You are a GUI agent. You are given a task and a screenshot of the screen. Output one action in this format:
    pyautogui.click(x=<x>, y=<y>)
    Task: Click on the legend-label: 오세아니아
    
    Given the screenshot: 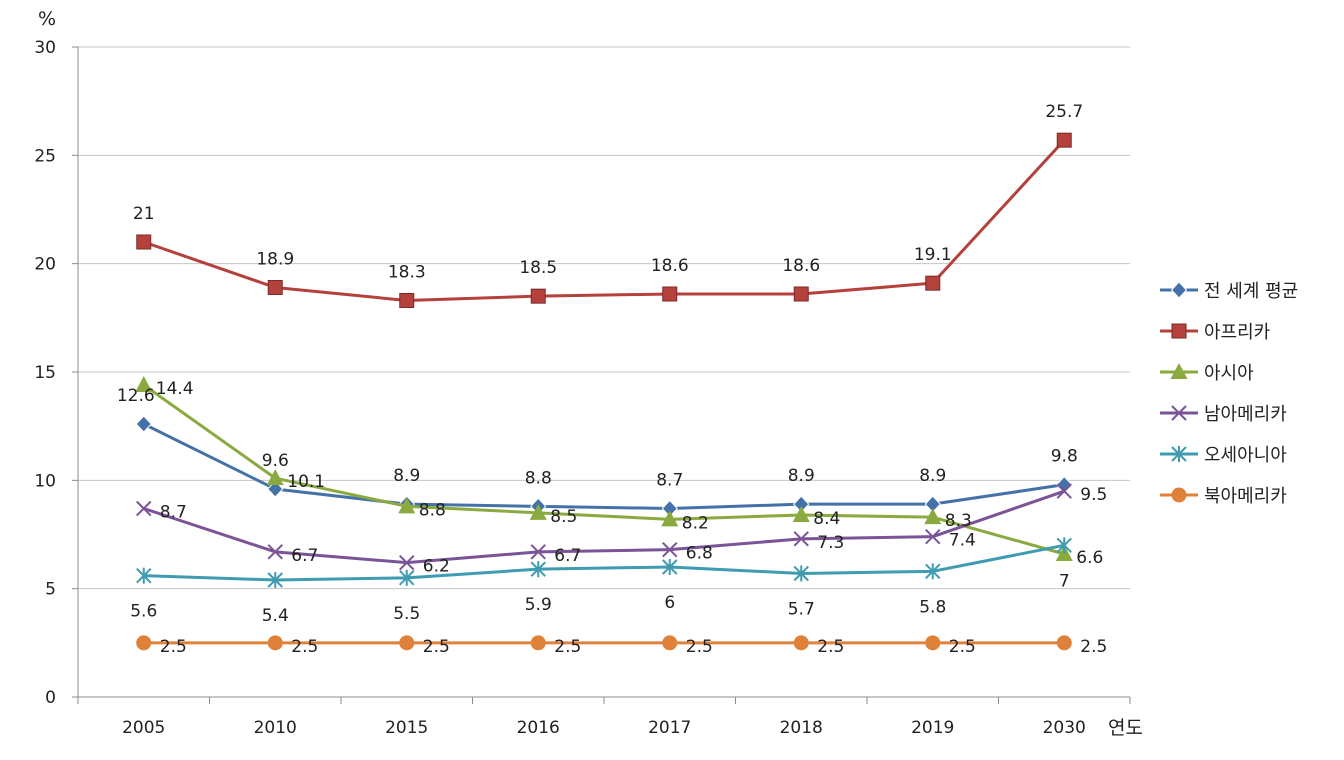 What is the action you would take?
    pyautogui.click(x=1245, y=455)
    